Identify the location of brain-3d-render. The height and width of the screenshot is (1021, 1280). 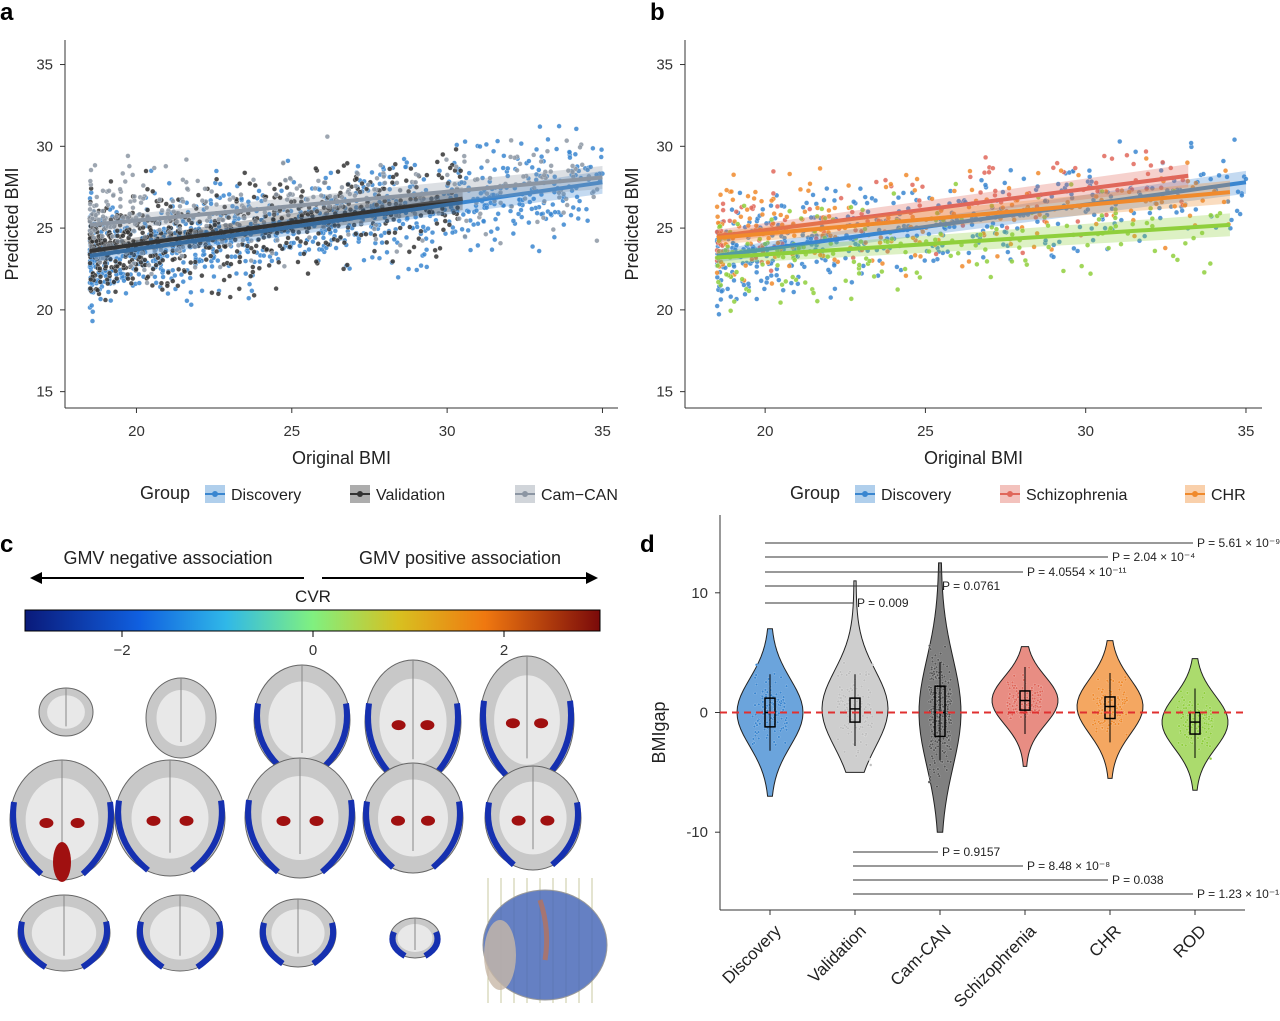
(545, 940).